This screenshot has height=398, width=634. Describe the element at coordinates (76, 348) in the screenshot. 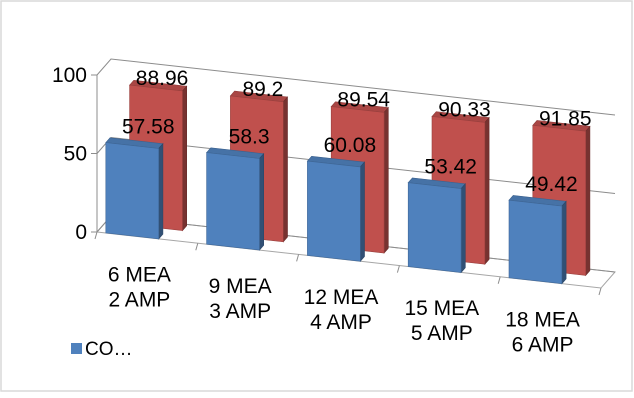

I see `legend-swatch` at that location.